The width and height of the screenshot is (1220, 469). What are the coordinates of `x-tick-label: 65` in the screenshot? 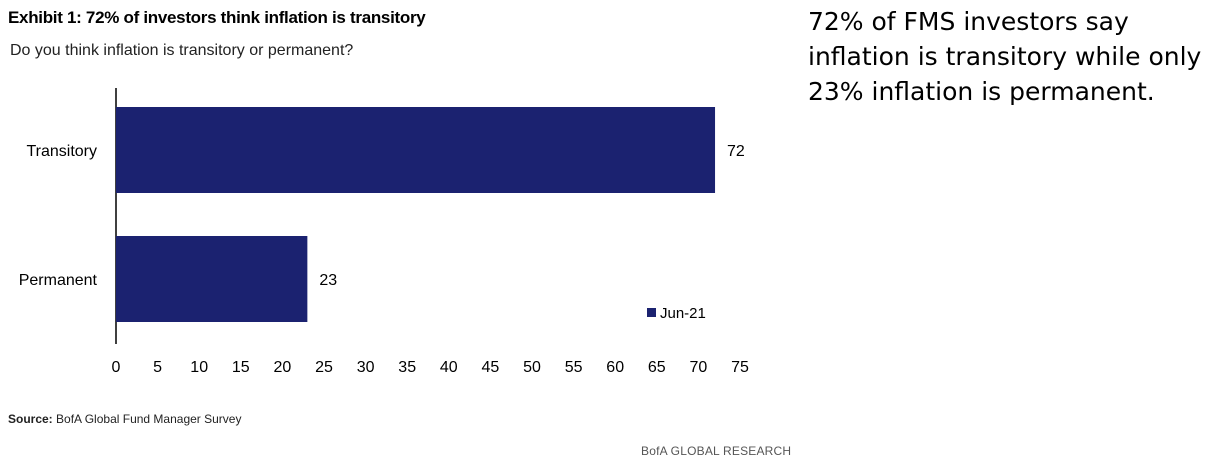 It's located at (657, 367).